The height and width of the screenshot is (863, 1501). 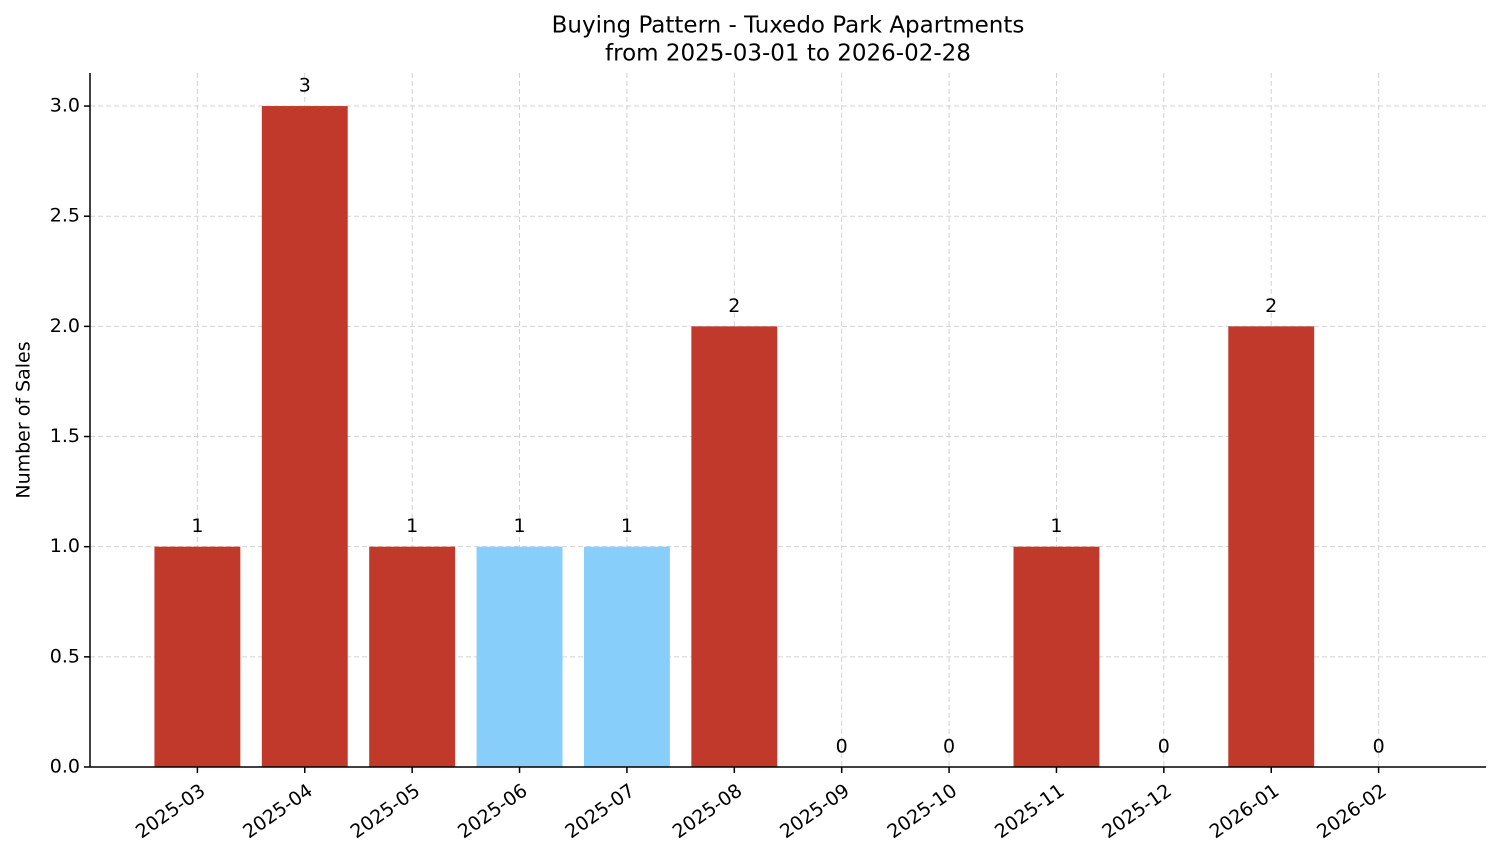 I want to click on x-tick-label: 2025-11, so click(x=1030, y=812).